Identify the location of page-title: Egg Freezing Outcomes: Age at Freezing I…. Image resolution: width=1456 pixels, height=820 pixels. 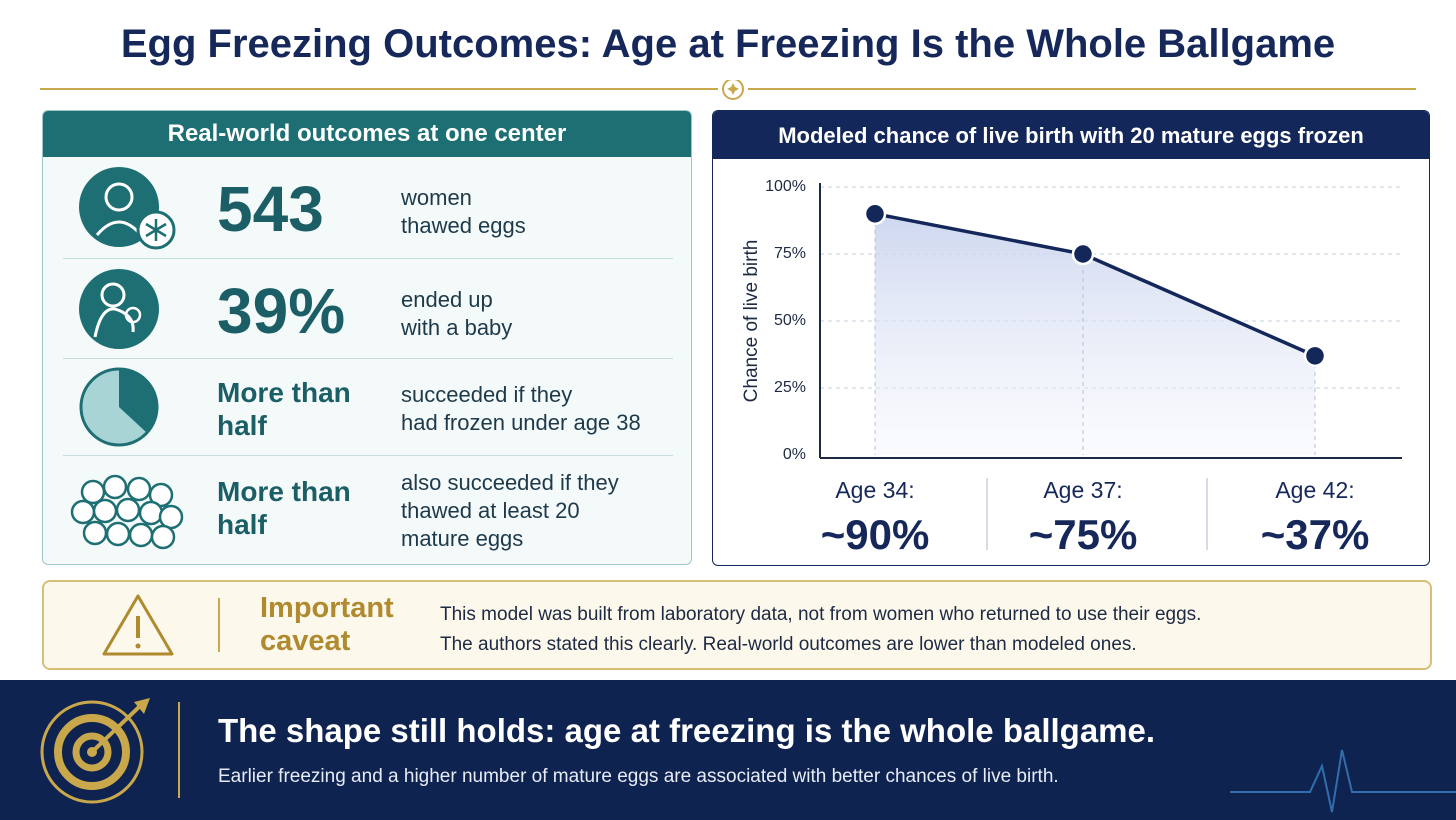
(728, 44).